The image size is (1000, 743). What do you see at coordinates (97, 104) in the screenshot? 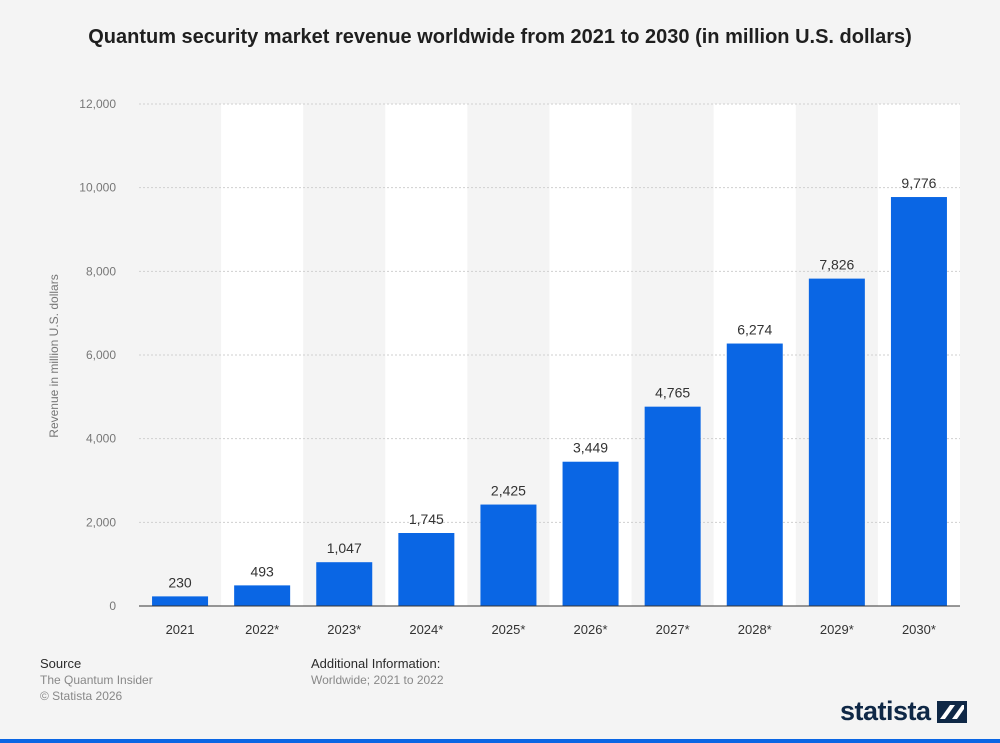
I see `y-tick-label: 12,000` at bounding box center [97, 104].